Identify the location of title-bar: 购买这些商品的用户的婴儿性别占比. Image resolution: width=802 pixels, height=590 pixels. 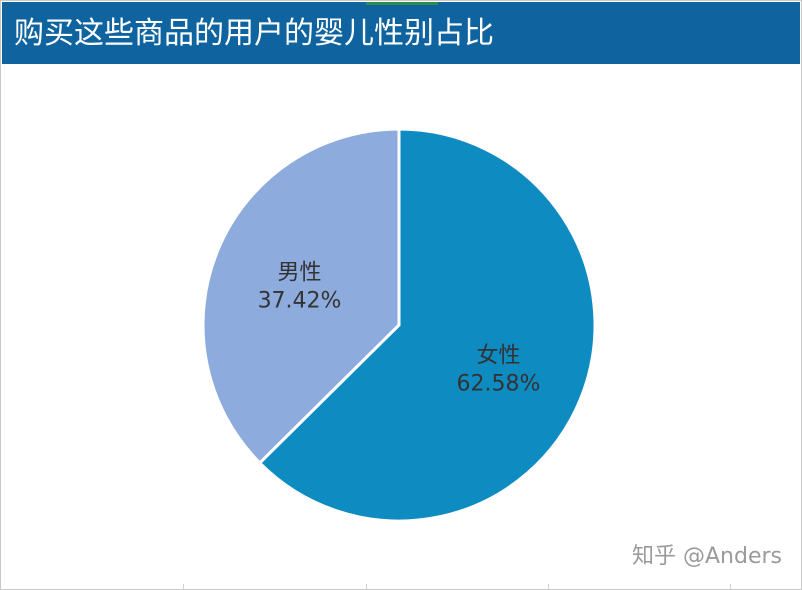
(401, 33).